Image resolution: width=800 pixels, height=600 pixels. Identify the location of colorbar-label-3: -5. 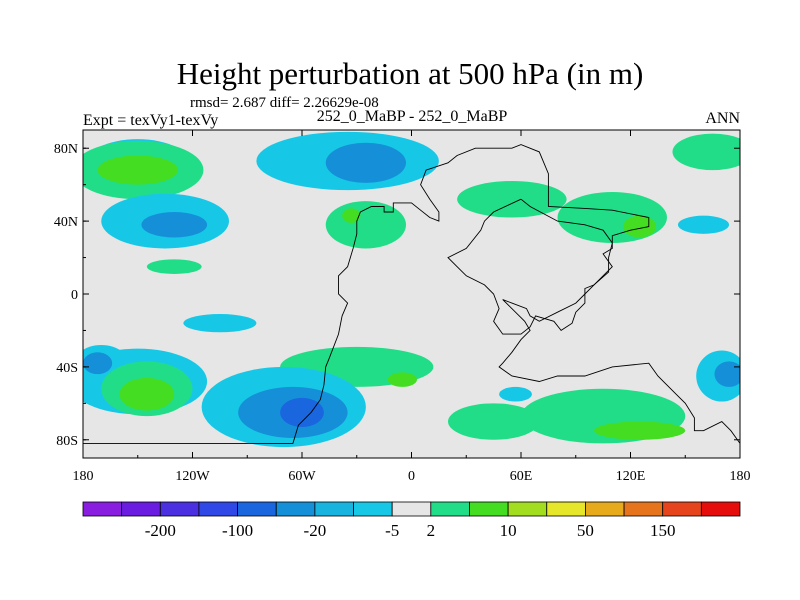
(392, 530).